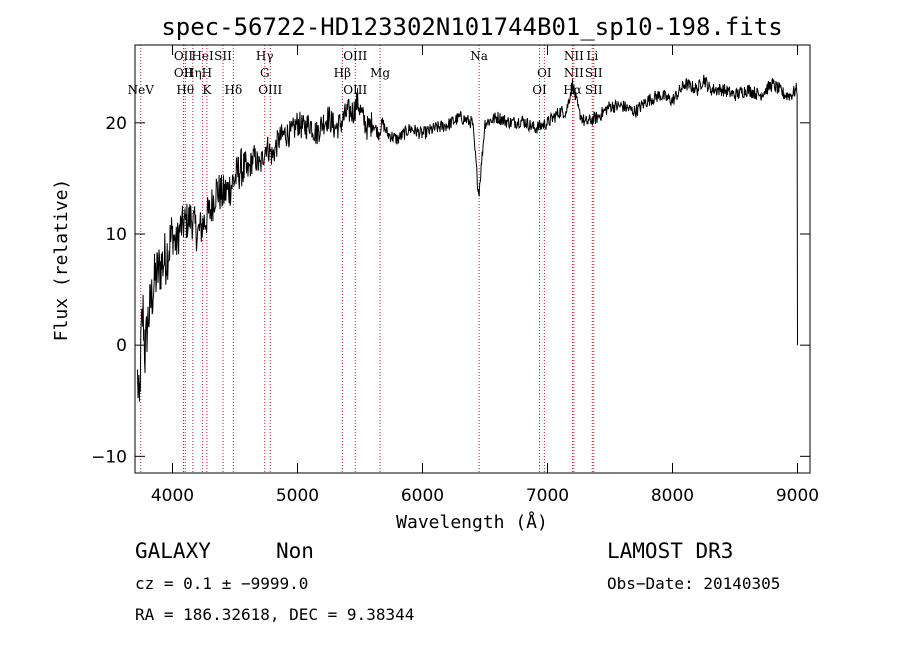 The width and height of the screenshot is (900, 649). What do you see at coordinates (295, 551) in the screenshot?
I see `object-subclass: Non` at bounding box center [295, 551].